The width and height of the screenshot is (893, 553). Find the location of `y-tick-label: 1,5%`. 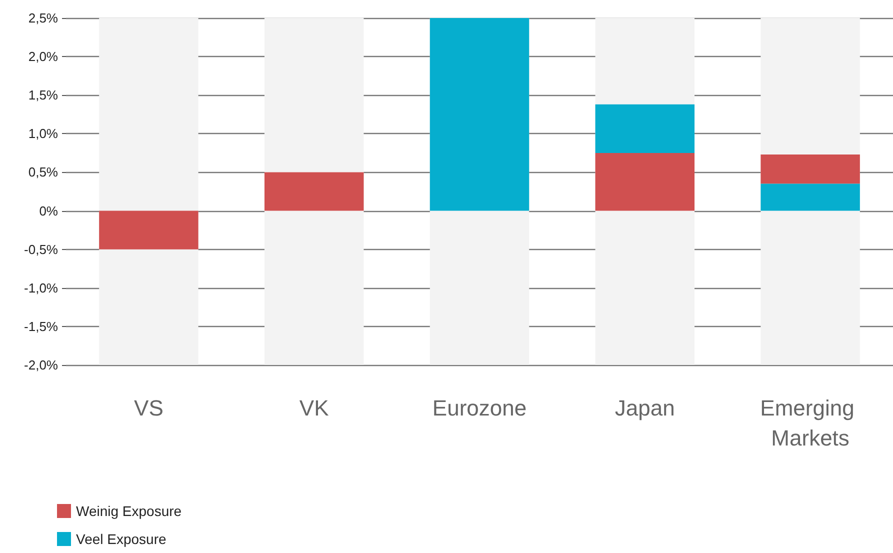

y-tick-label: 1,5% is located at coordinates (43, 95).